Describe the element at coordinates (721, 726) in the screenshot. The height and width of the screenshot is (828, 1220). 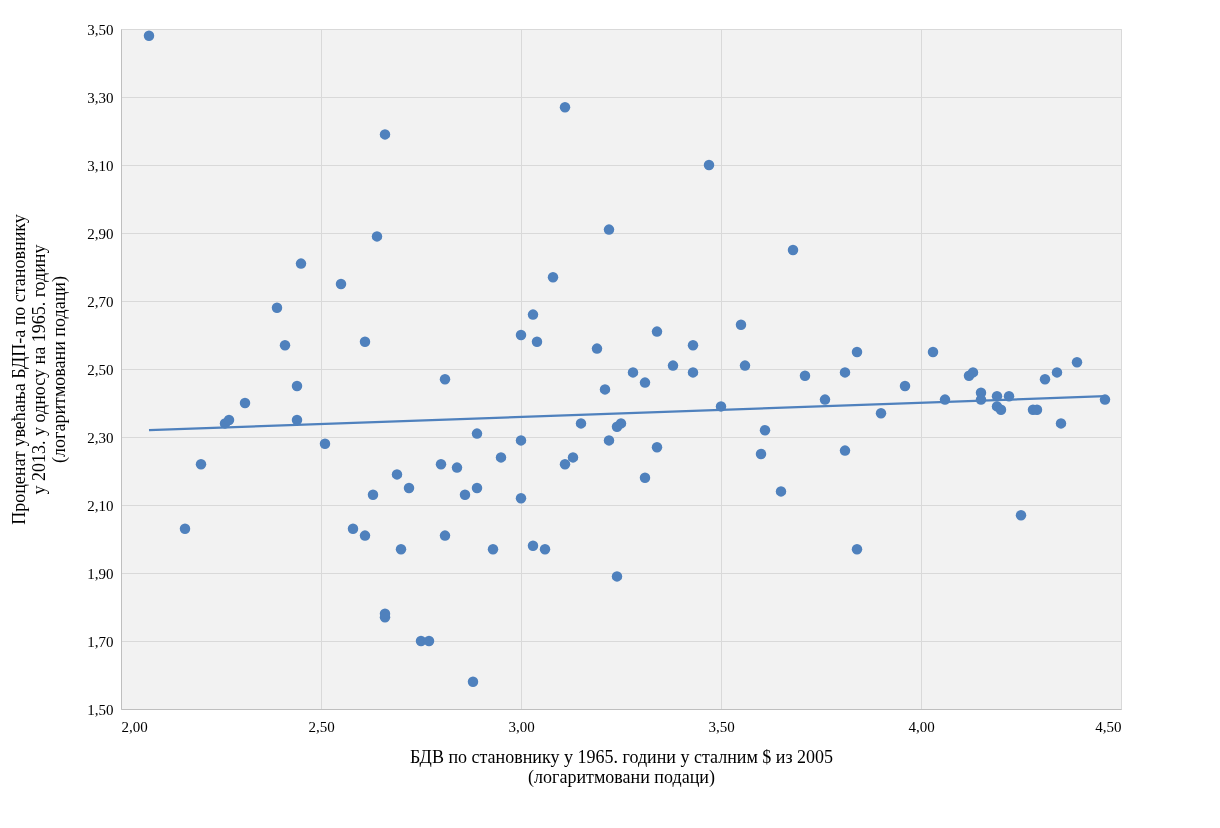
I see `x-tick-label: 3,50` at that location.